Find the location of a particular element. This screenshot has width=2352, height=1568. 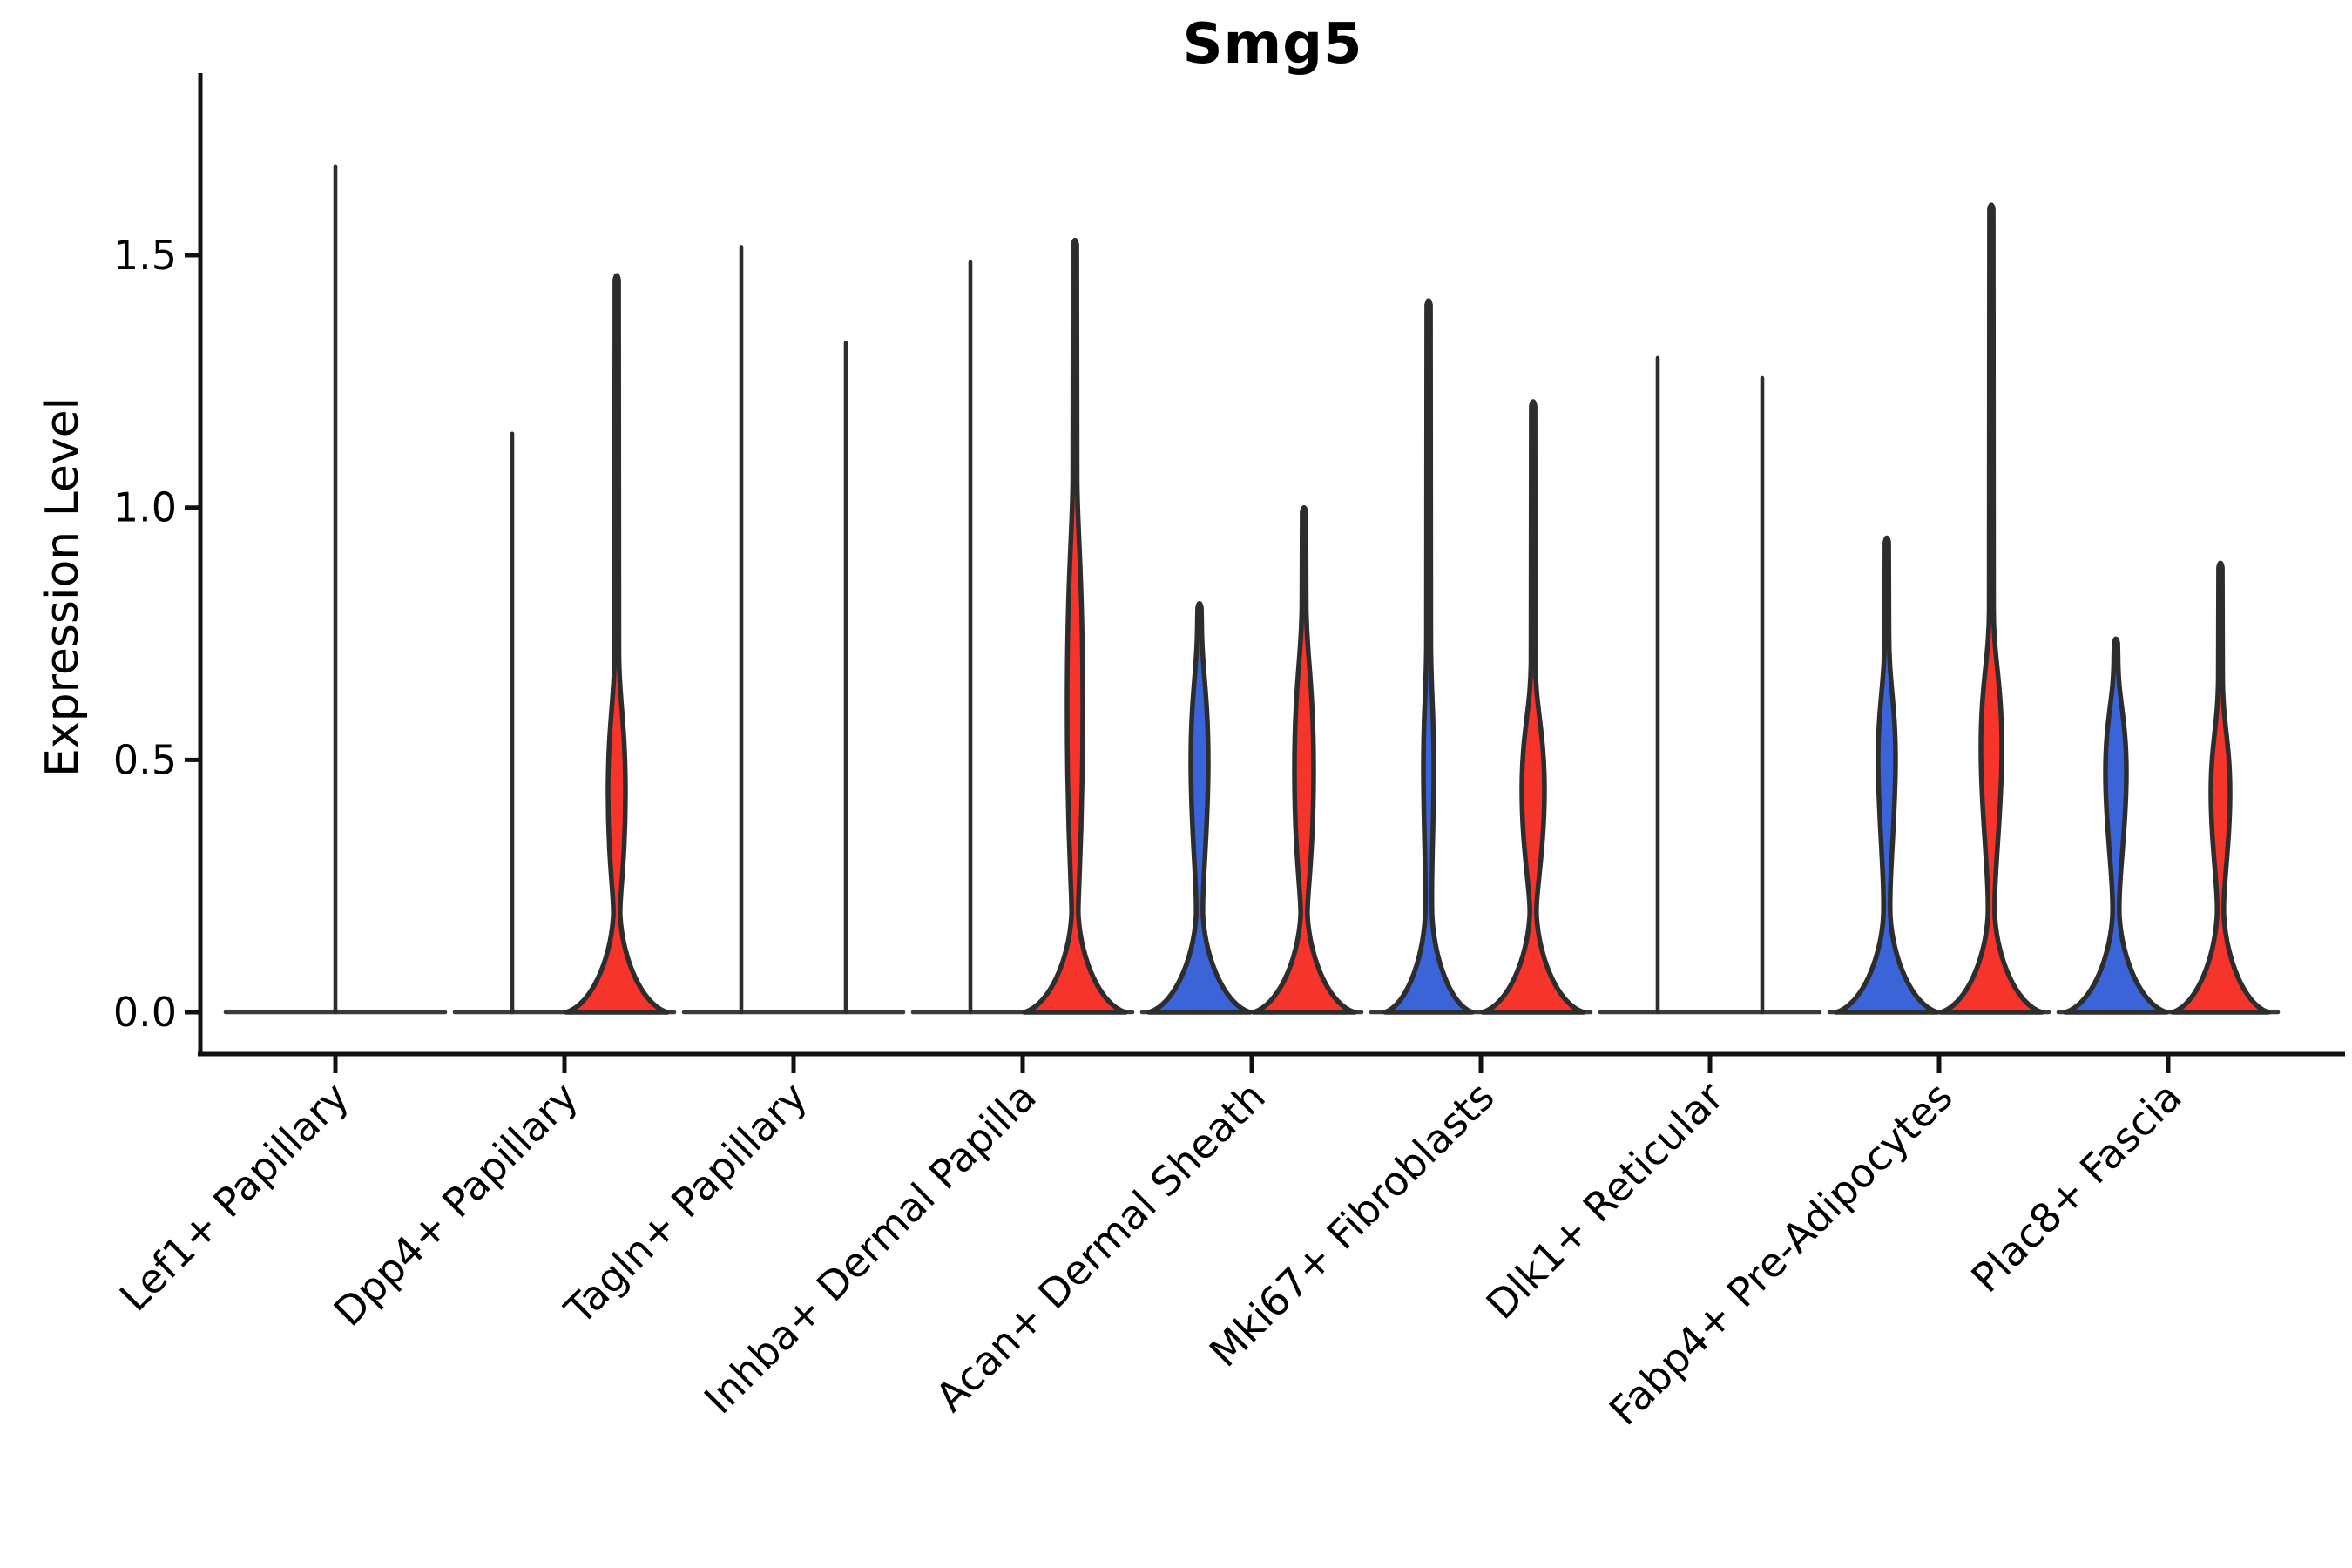

y-tick-label-0: 0.0 is located at coordinates (145, 1013).